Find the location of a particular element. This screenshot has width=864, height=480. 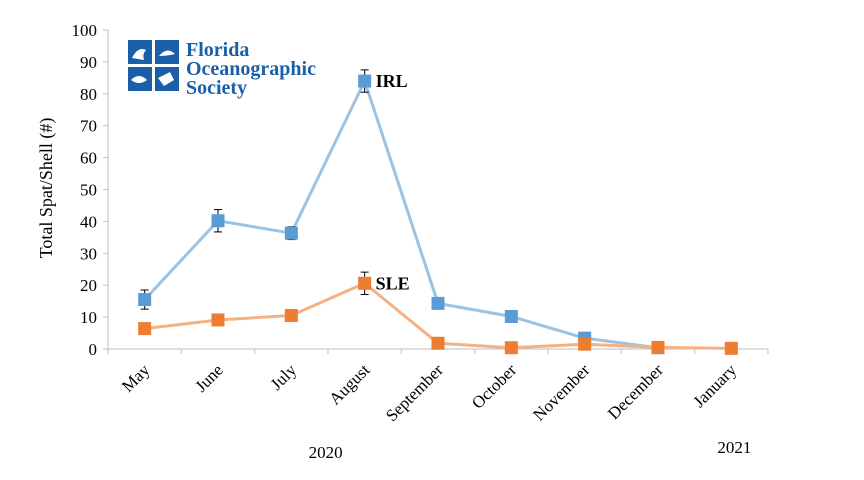

y-tick-label: 0 is located at coordinates (93, 349).